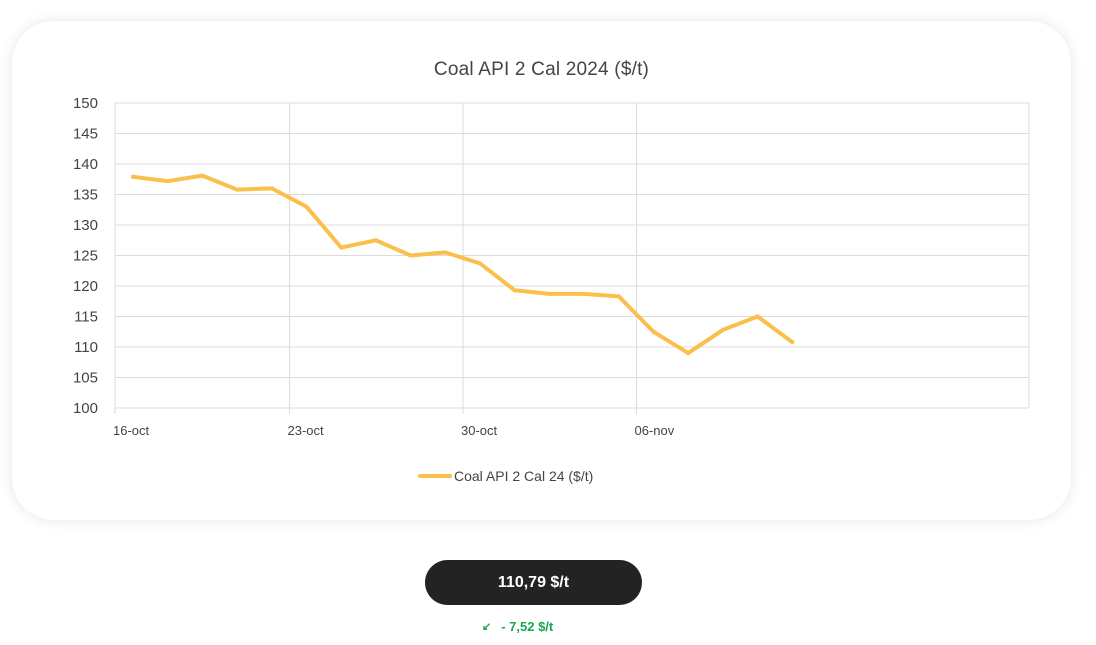 The image size is (1096, 645). I want to click on y-tick-label: 115, so click(86, 317).